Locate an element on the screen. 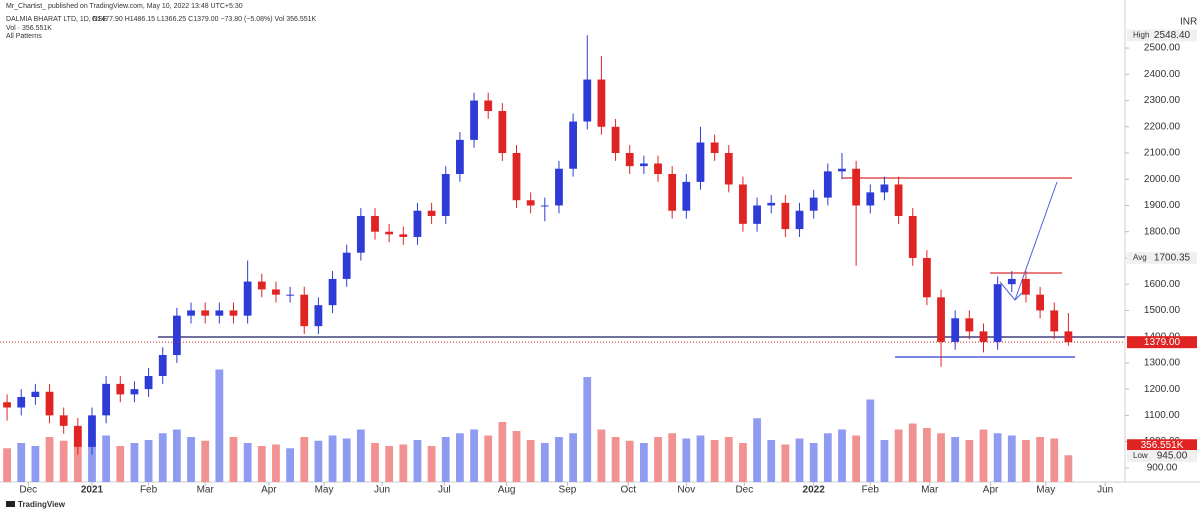 The height and width of the screenshot is (513, 1200). x-tick-label: Mar is located at coordinates (930, 490).